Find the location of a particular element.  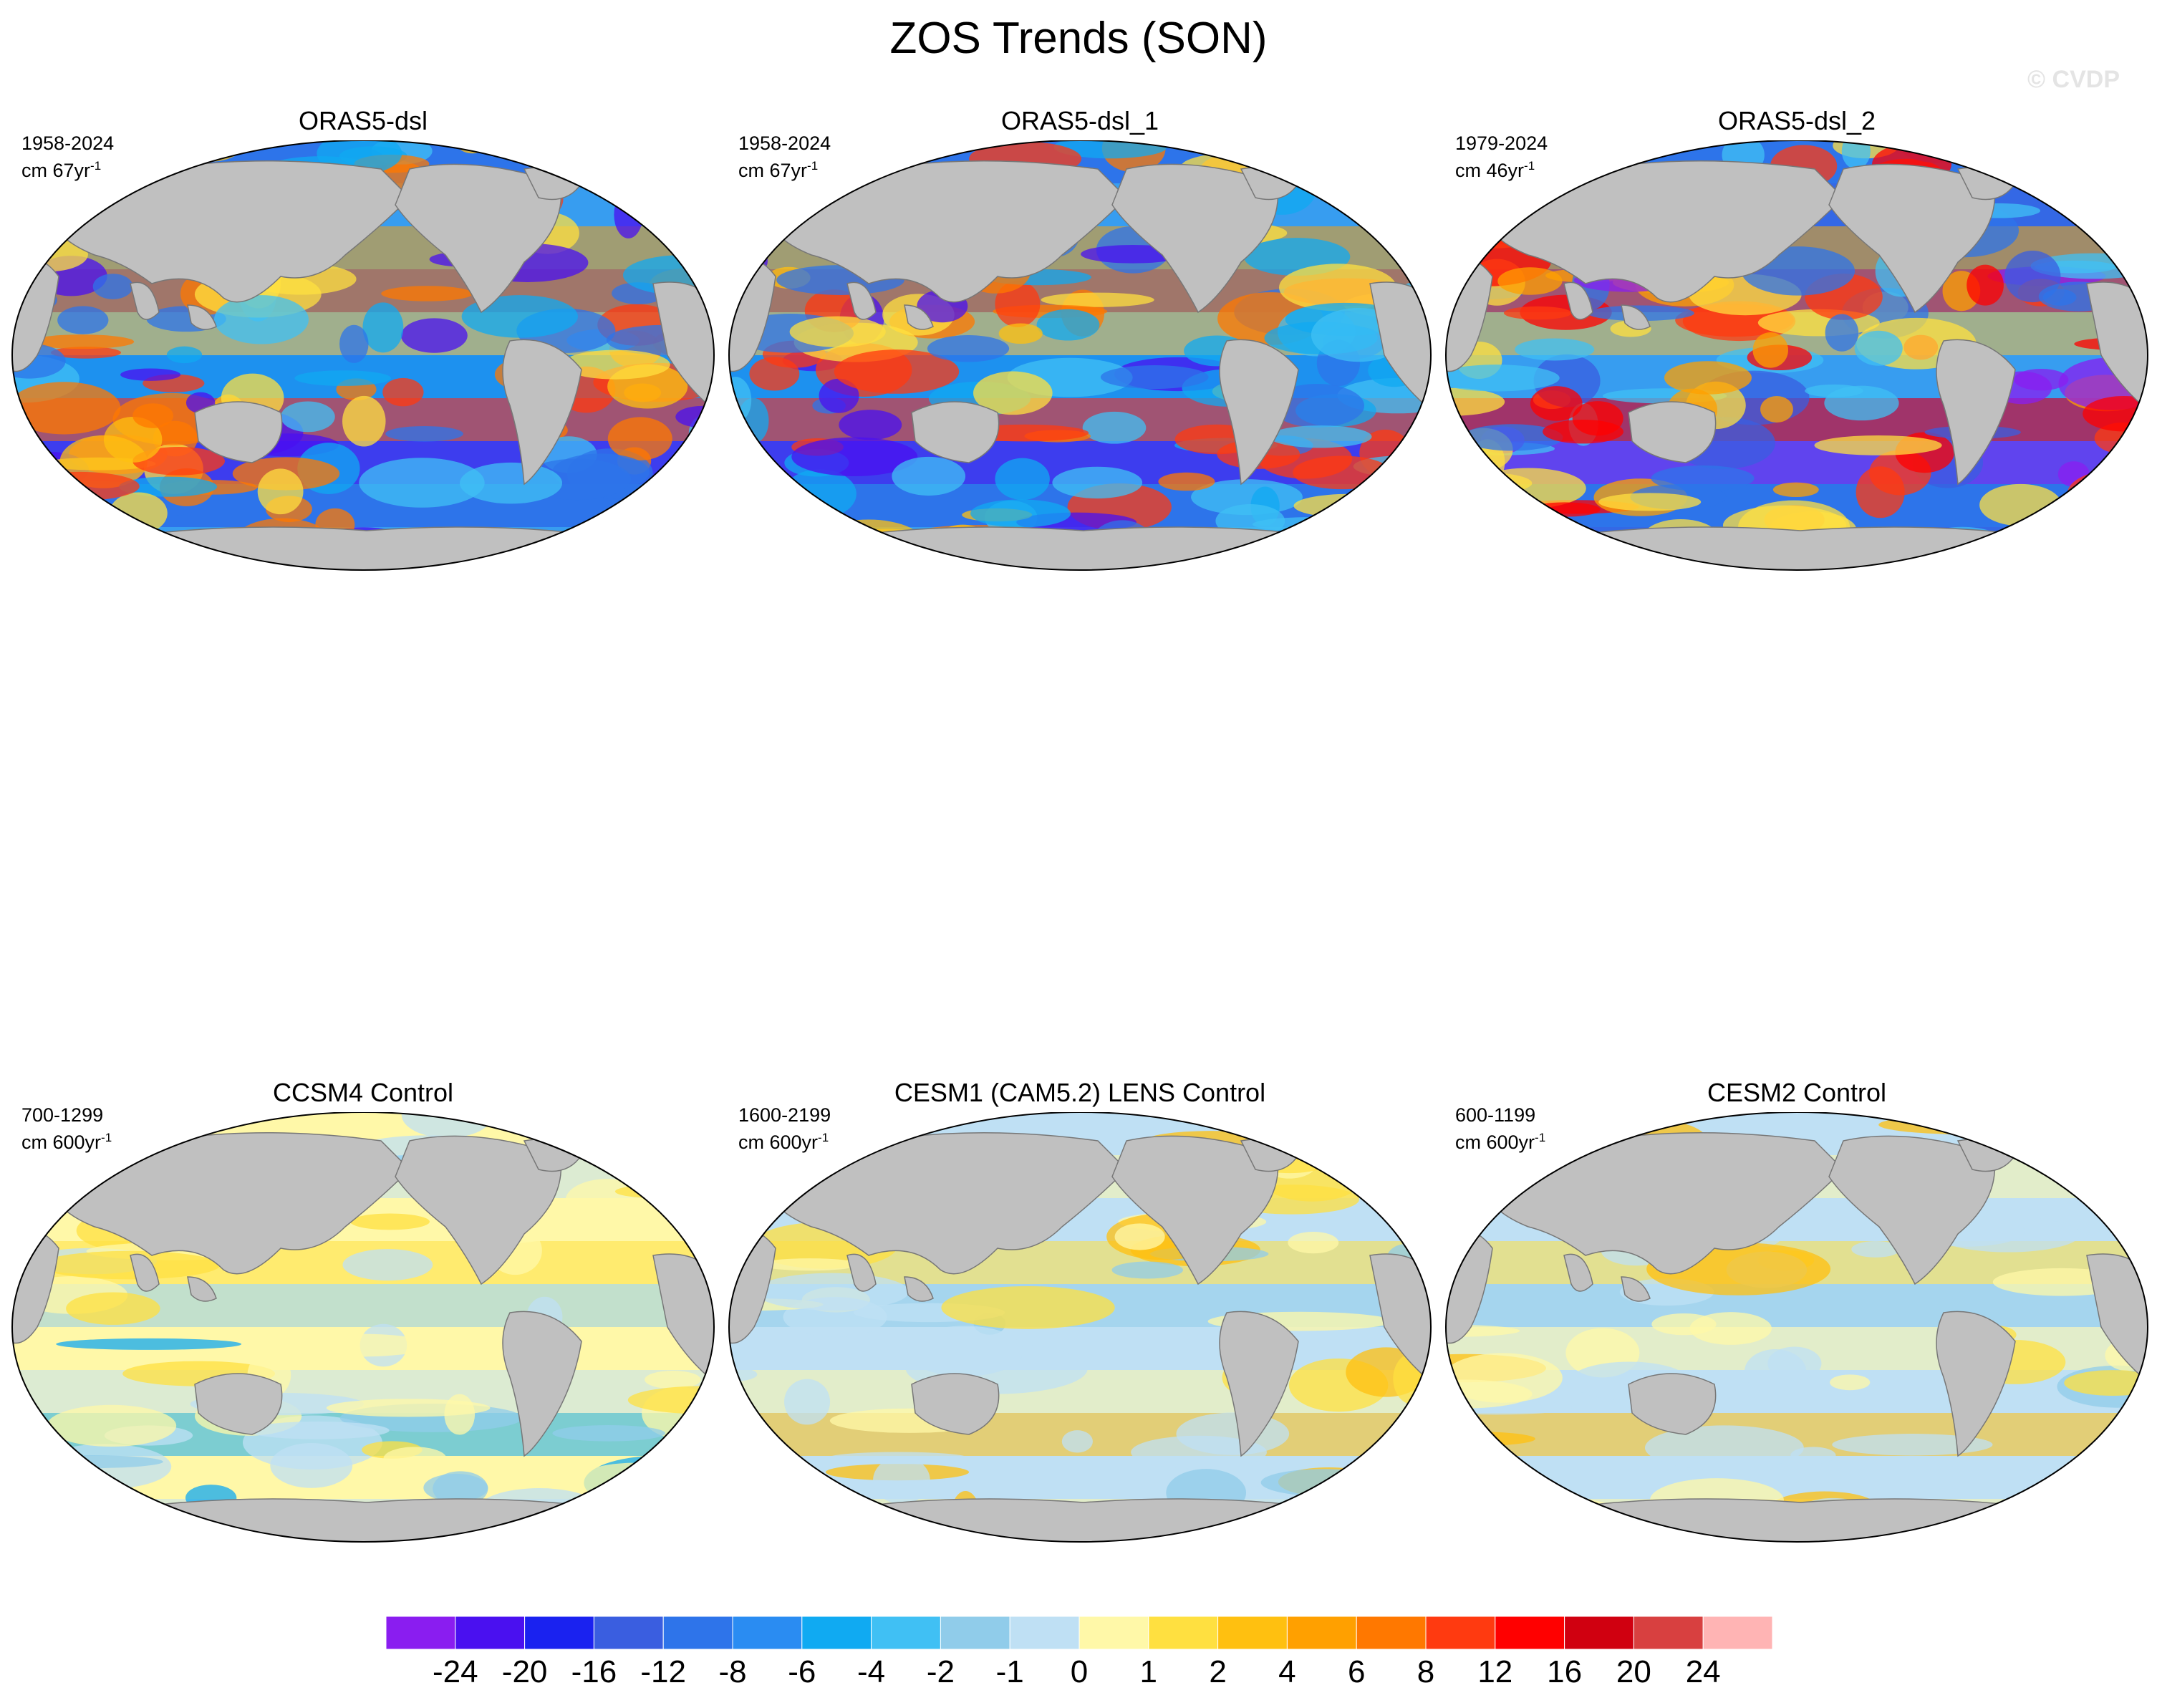

panel-meta: 700-1299 cm 600yr-1 is located at coordinates (66, 1129).